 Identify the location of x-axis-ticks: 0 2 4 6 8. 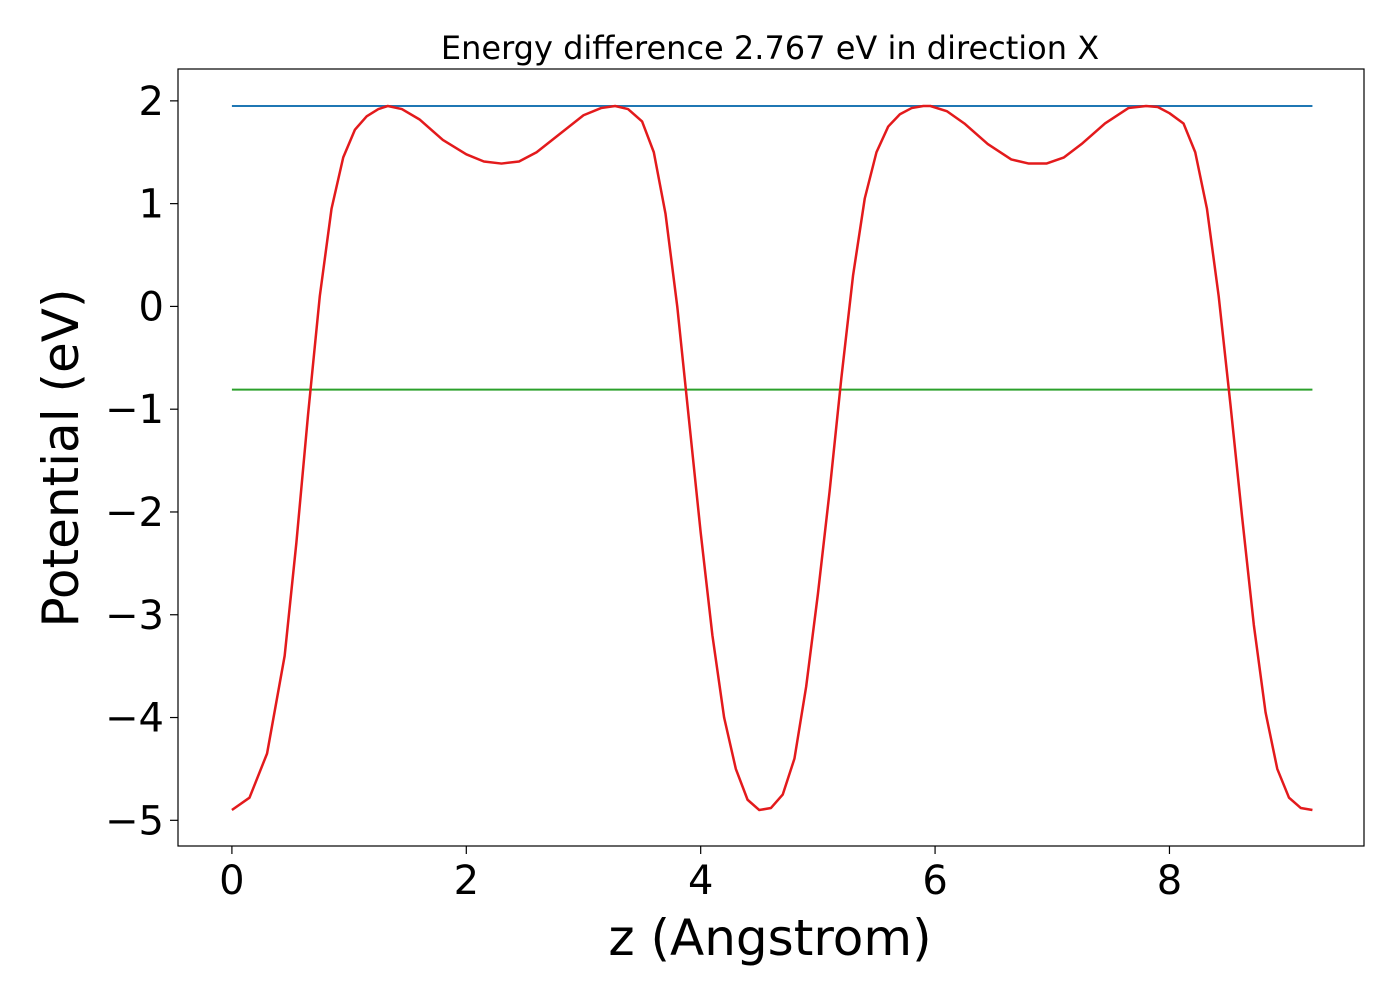
(700, 875).